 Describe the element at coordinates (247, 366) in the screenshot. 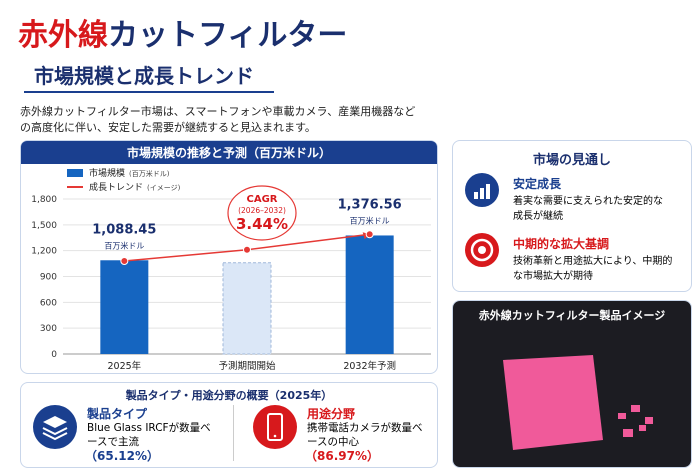

I see `x-tick-label: 予測期間開始` at that location.